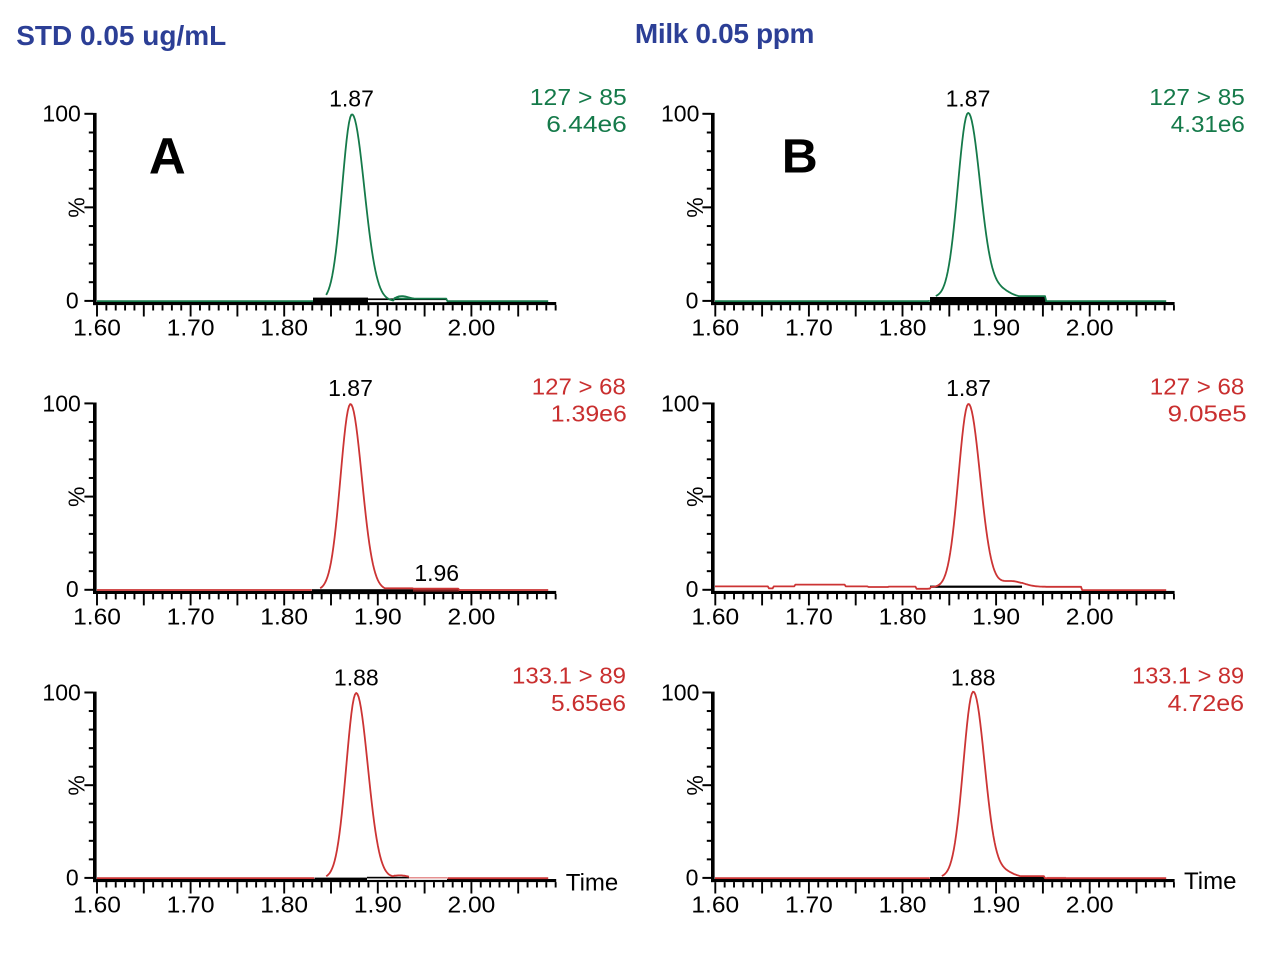 This screenshot has height=956, width=1280. I want to click on svg-text: 1.39e6, so click(589, 414).